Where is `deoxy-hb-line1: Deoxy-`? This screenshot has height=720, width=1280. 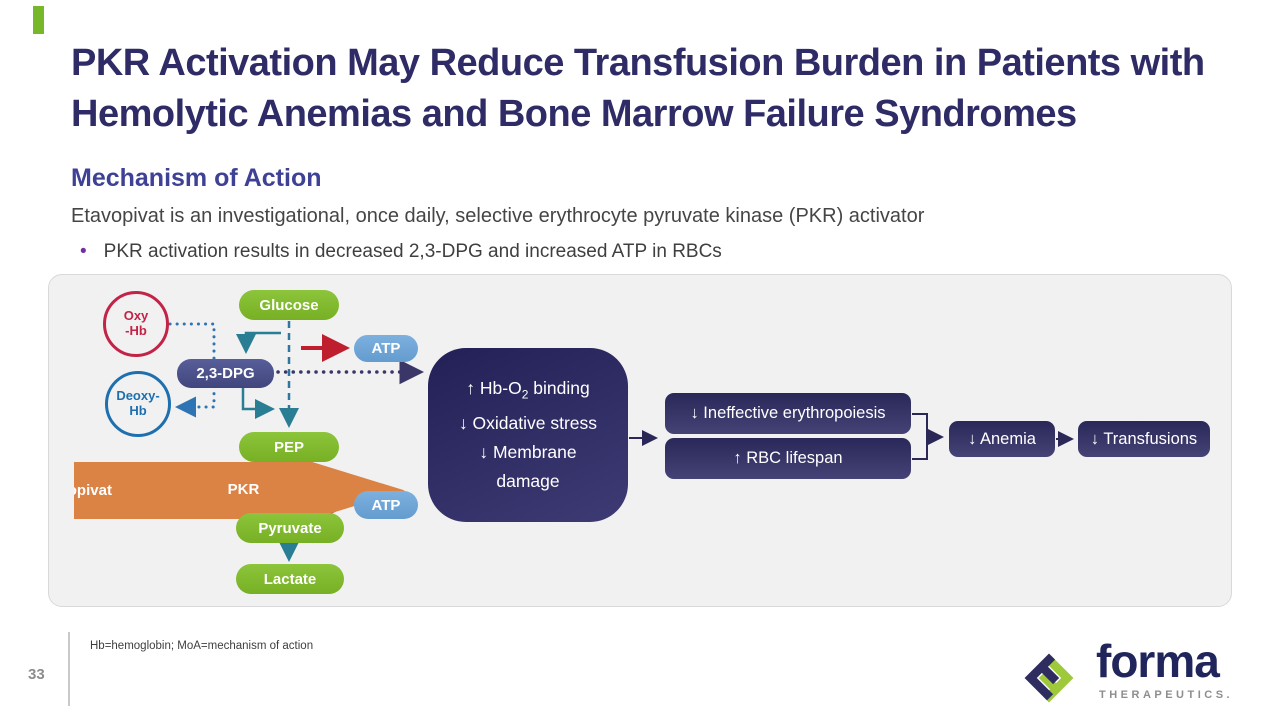 deoxy-hb-line1: Deoxy- is located at coordinates (138, 396).